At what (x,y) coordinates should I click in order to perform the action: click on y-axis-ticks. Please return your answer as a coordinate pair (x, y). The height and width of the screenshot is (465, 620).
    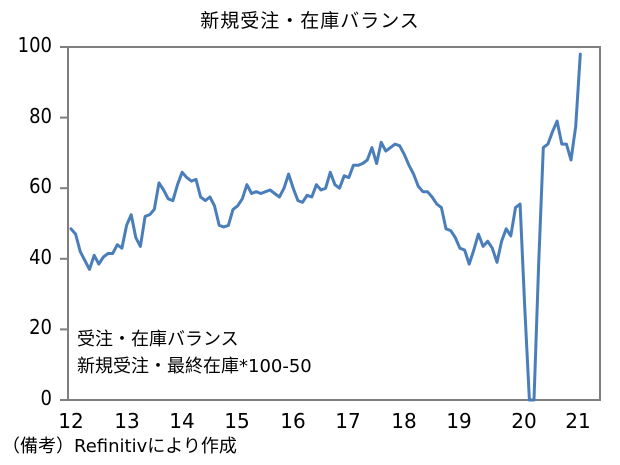
    Looking at the image, I should click on (64, 223).